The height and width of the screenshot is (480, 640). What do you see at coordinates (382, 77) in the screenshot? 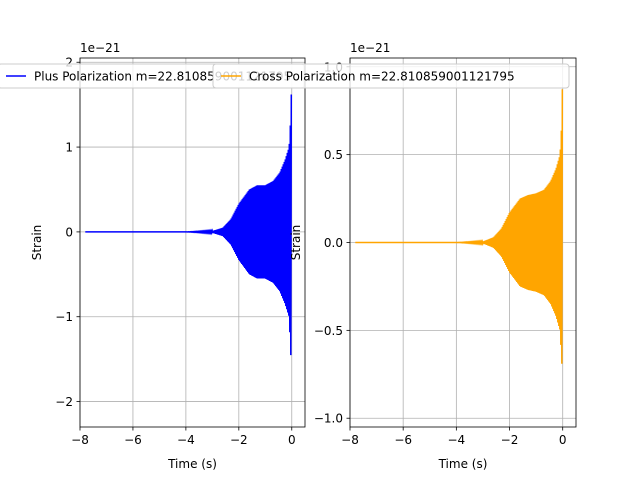
I see `legend-label: Cross Polarization m=22.810859001121795` at bounding box center [382, 77].